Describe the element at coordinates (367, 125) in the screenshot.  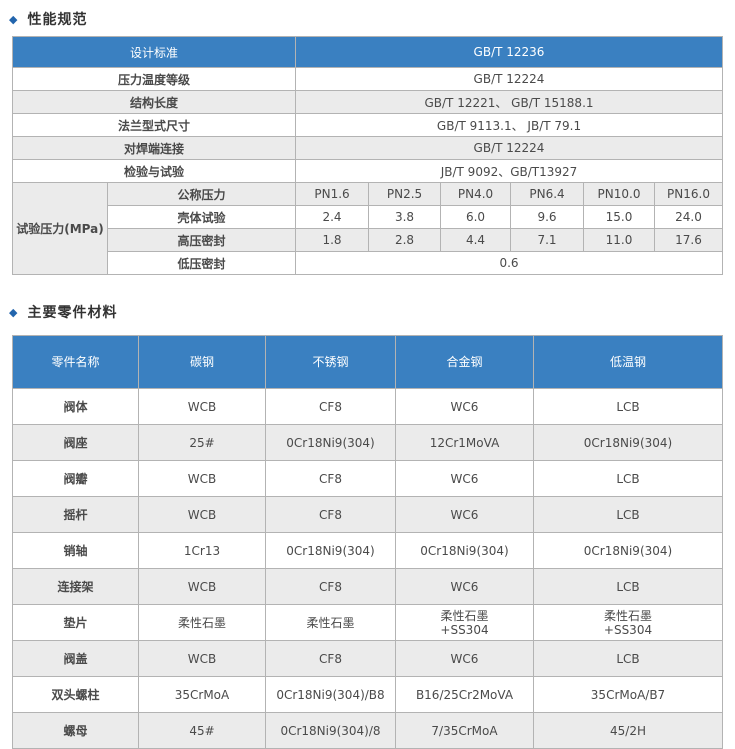
I see `table-row: 法兰型式尺寸 GB/T 9113.1、 JB/T 79.1` at that location.